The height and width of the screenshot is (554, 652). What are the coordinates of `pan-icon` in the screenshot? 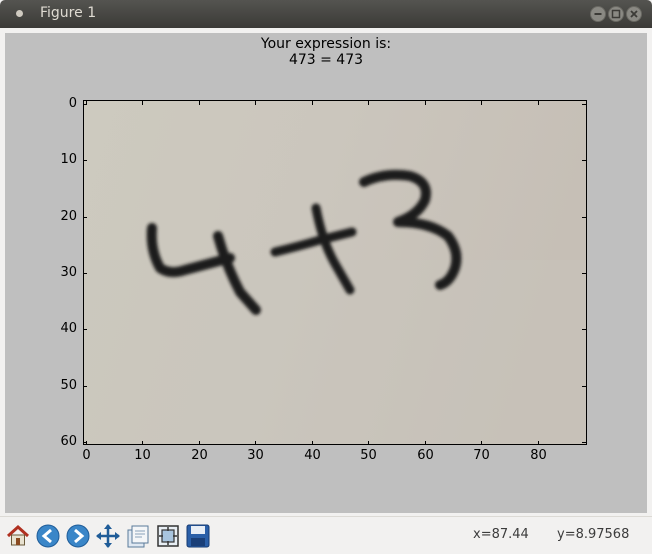 It's located at (108, 536).